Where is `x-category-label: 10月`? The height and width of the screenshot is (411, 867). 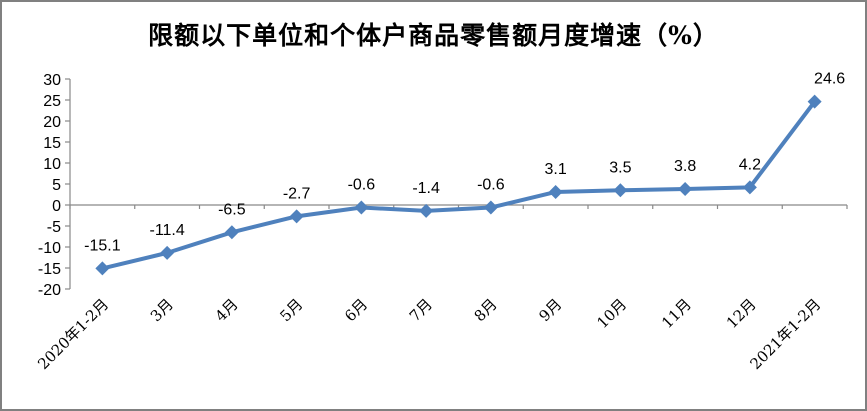 x-category-label: 10月 is located at coordinates (611, 313).